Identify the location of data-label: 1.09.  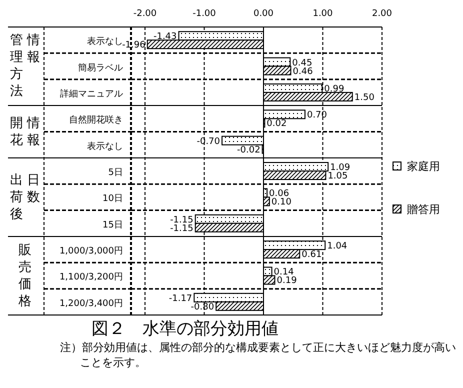
(340, 168).